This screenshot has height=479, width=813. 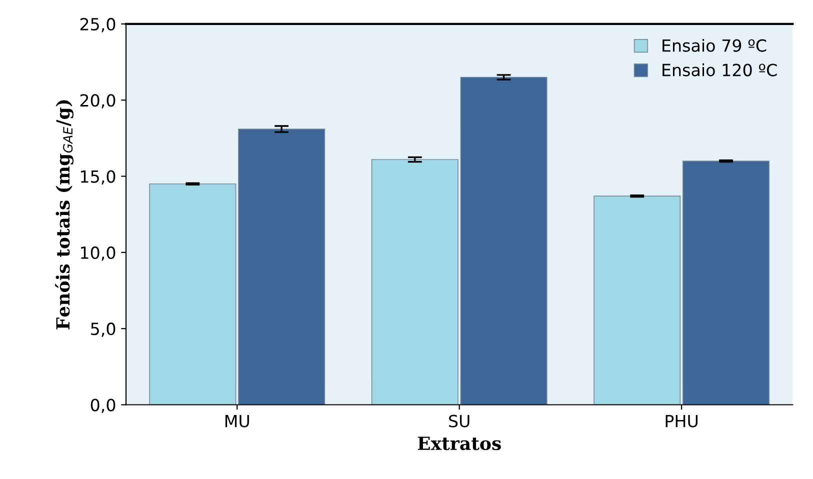 What do you see at coordinates (103, 329) in the screenshot?
I see `y-tick-label: 5,0` at bounding box center [103, 329].